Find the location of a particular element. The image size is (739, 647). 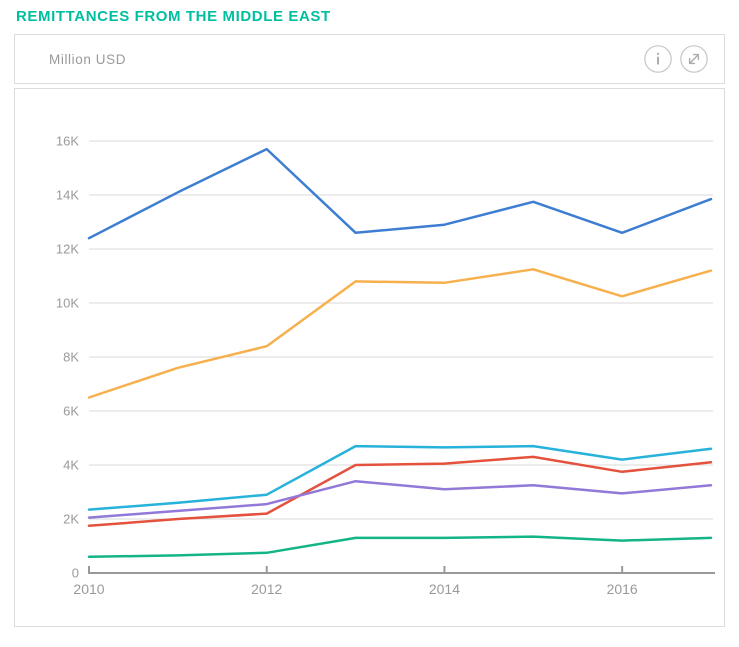

svg-text: 2014 is located at coordinates (444, 589).